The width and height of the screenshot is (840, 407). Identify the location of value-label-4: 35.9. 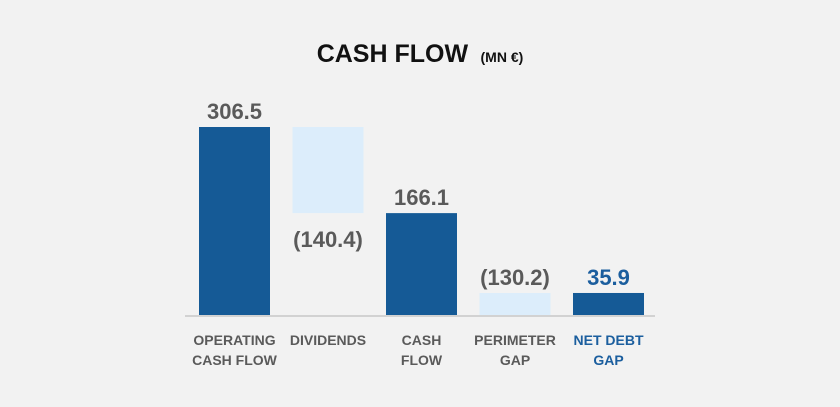
(608, 277).